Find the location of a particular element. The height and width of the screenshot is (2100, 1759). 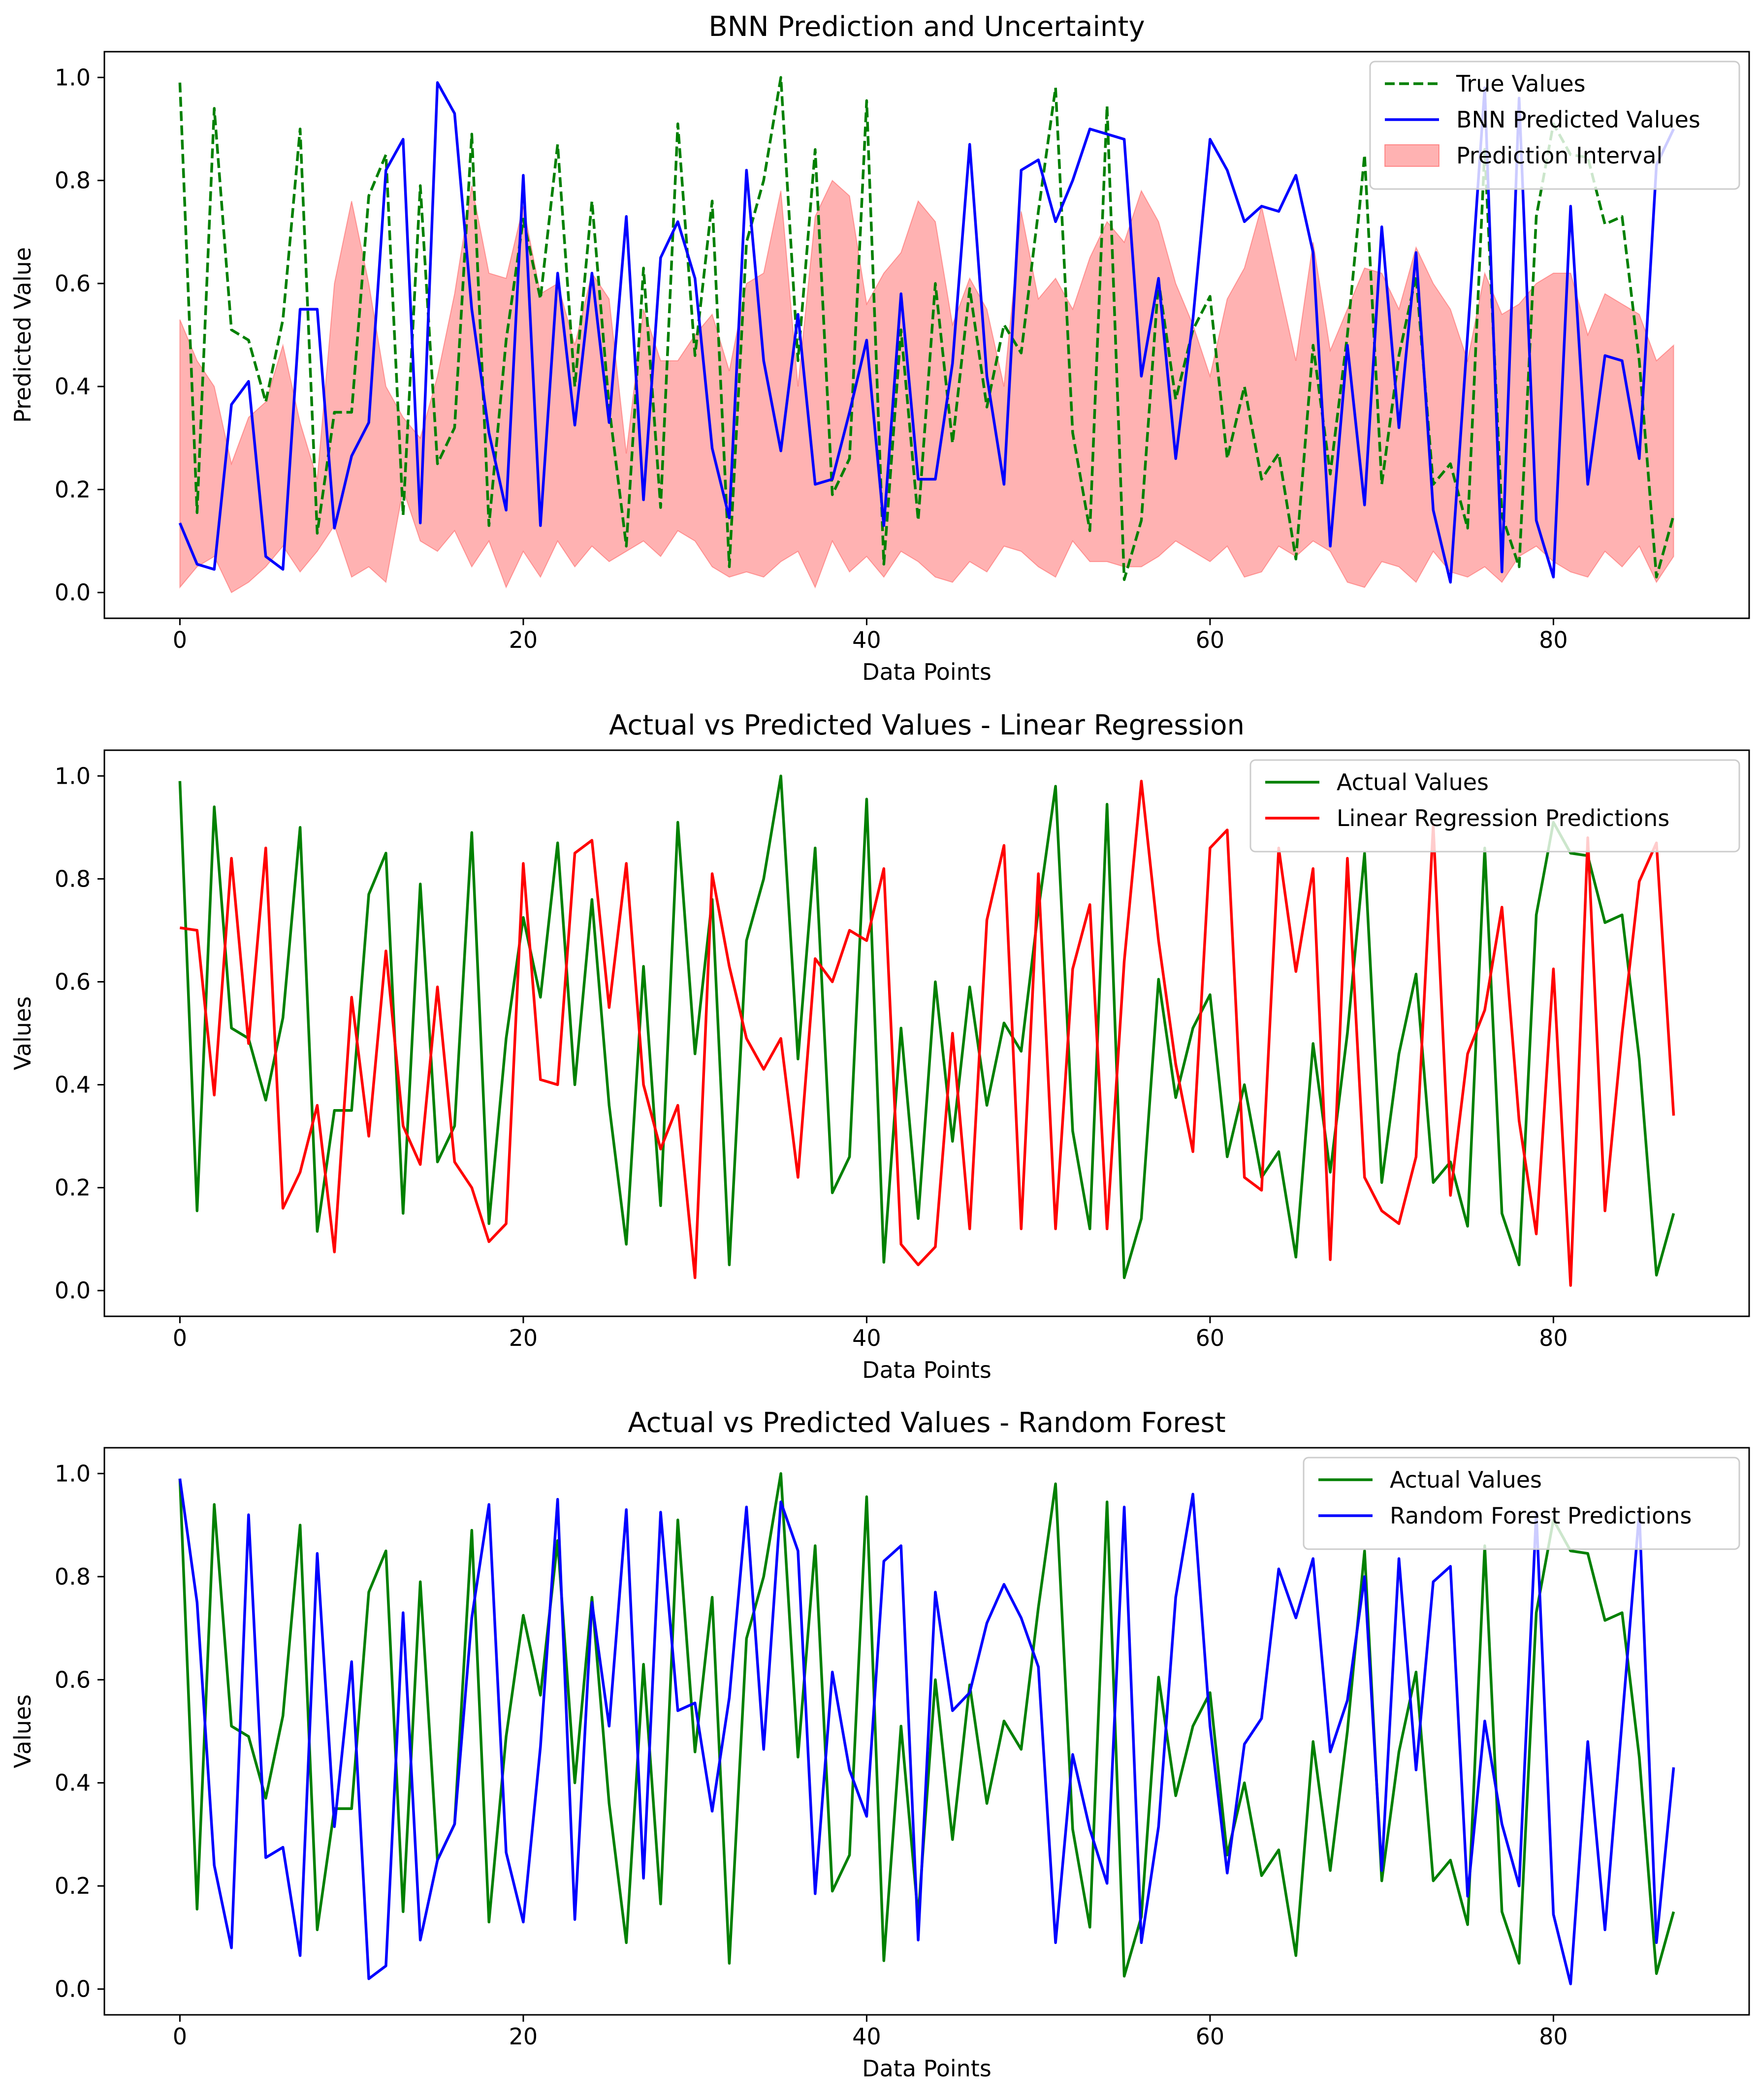

y-axis-label: Predicted Value is located at coordinates (22, 335).